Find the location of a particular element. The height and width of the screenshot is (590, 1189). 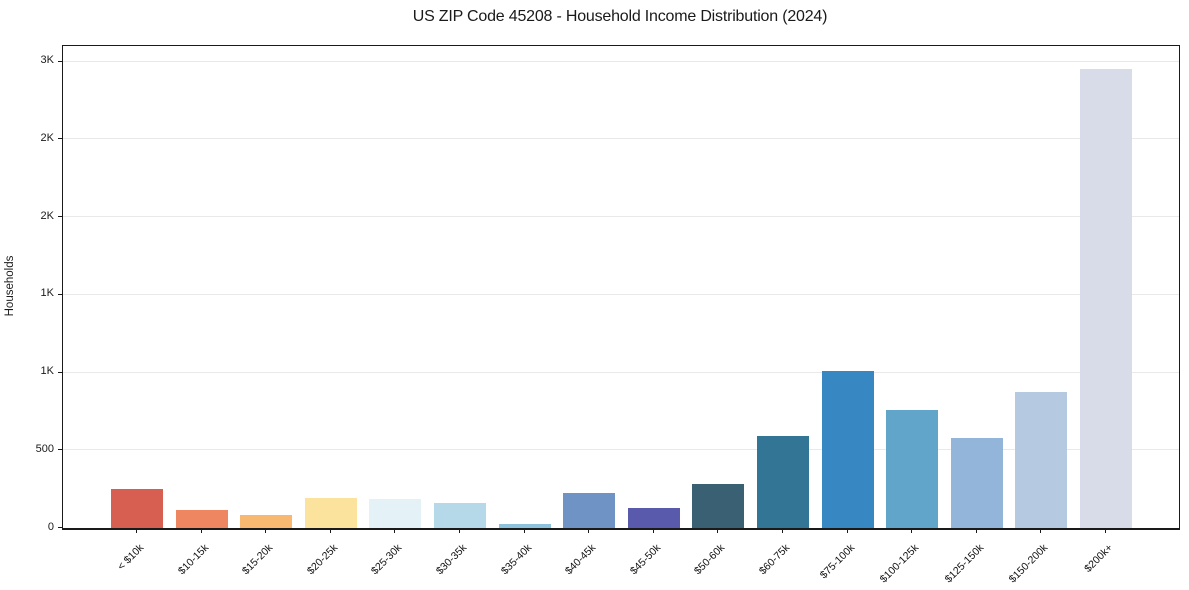

x-tick-label-$15-20k: $15-20k is located at coordinates (258, 559).